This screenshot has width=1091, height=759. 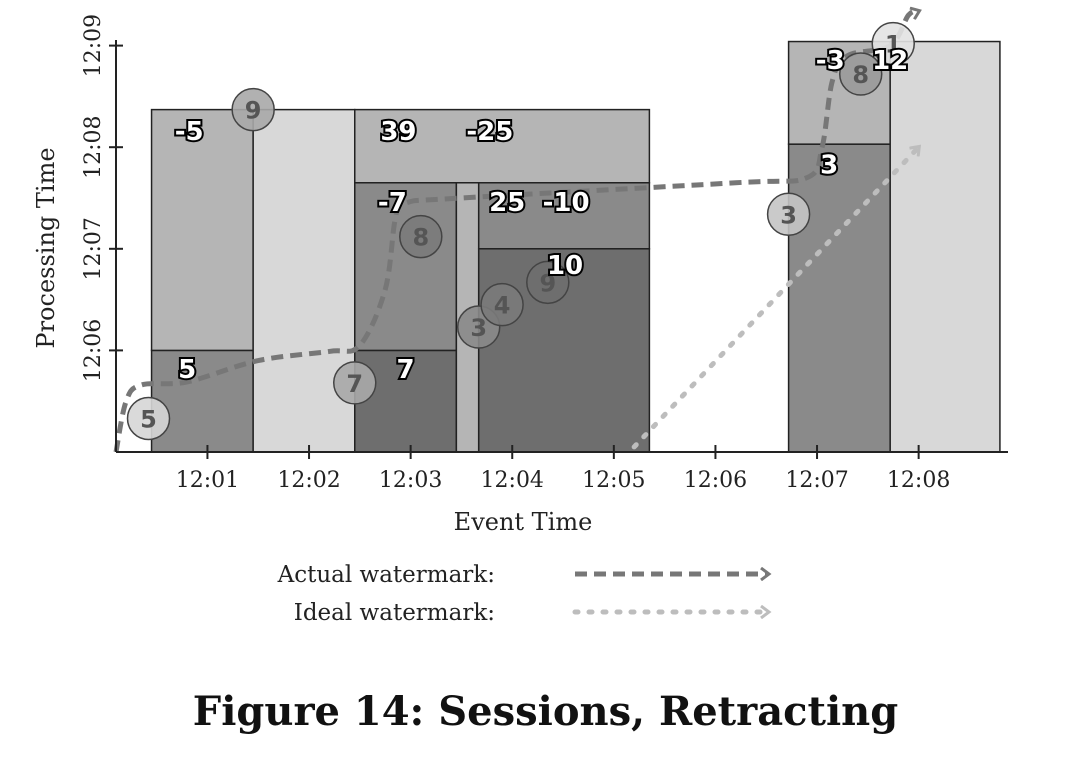 What do you see at coordinates (187, 370) in the screenshot?
I see `window-value-label: 5` at bounding box center [187, 370].